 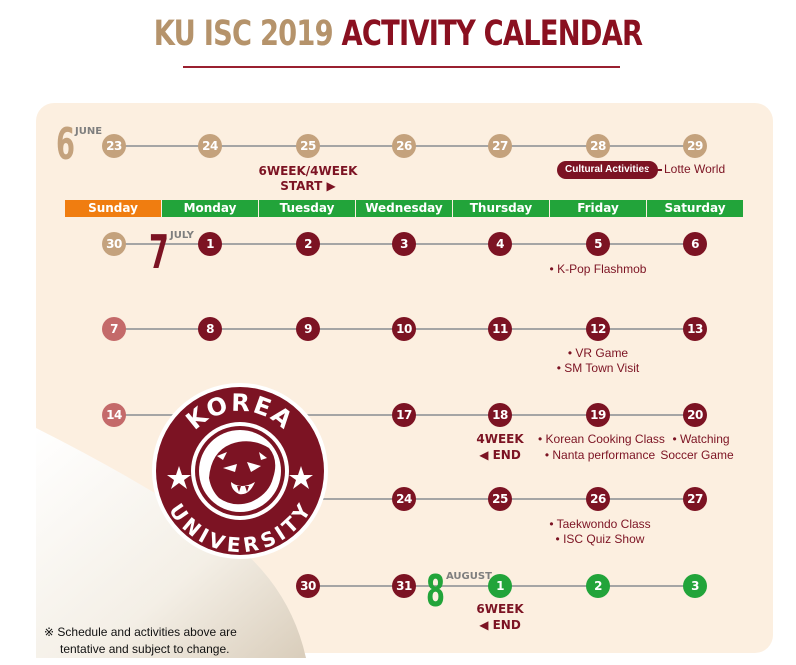 What do you see at coordinates (598, 368) in the screenshot?
I see `event-sm-town-visit: • SM Town Visit` at bounding box center [598, 368].